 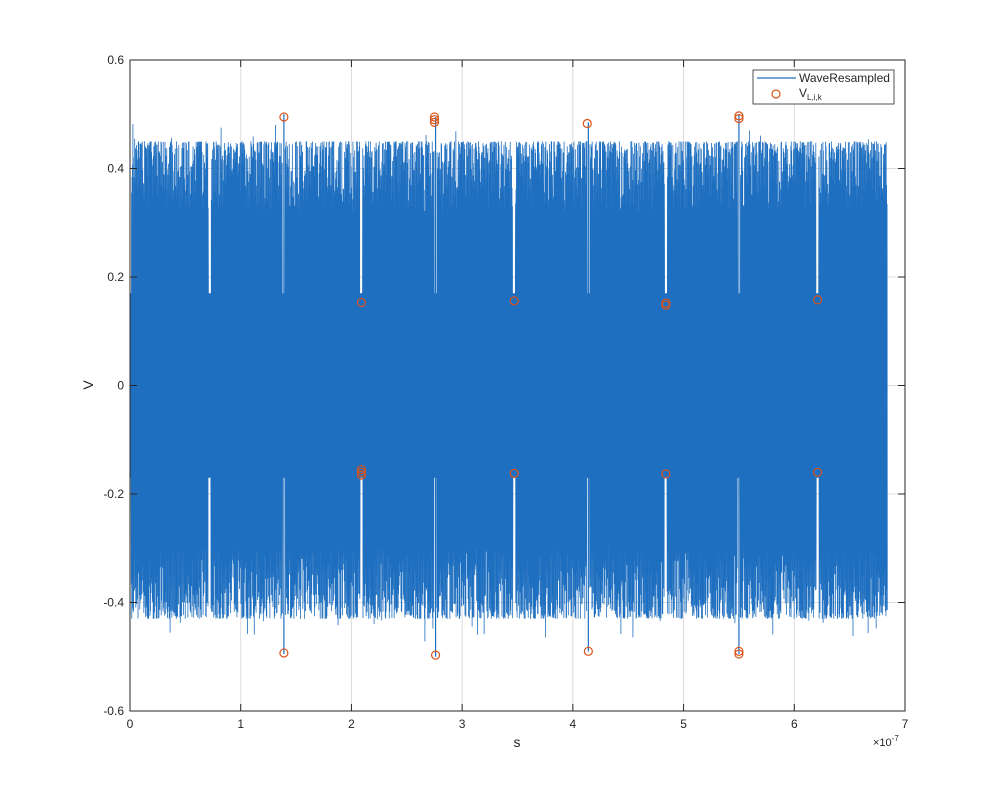 What do you see at coordinates (115, 277) in the screenshot?
I see `y-tick-label: 0.2` at bounding box center [115, 277].